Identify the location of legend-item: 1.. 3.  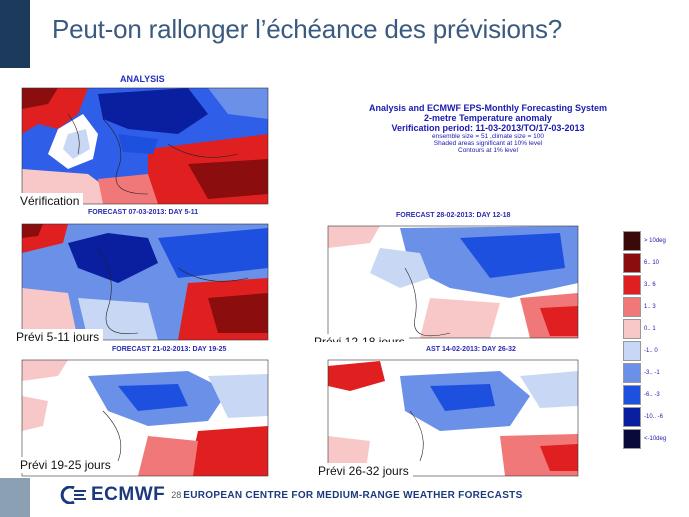
(644, 307).